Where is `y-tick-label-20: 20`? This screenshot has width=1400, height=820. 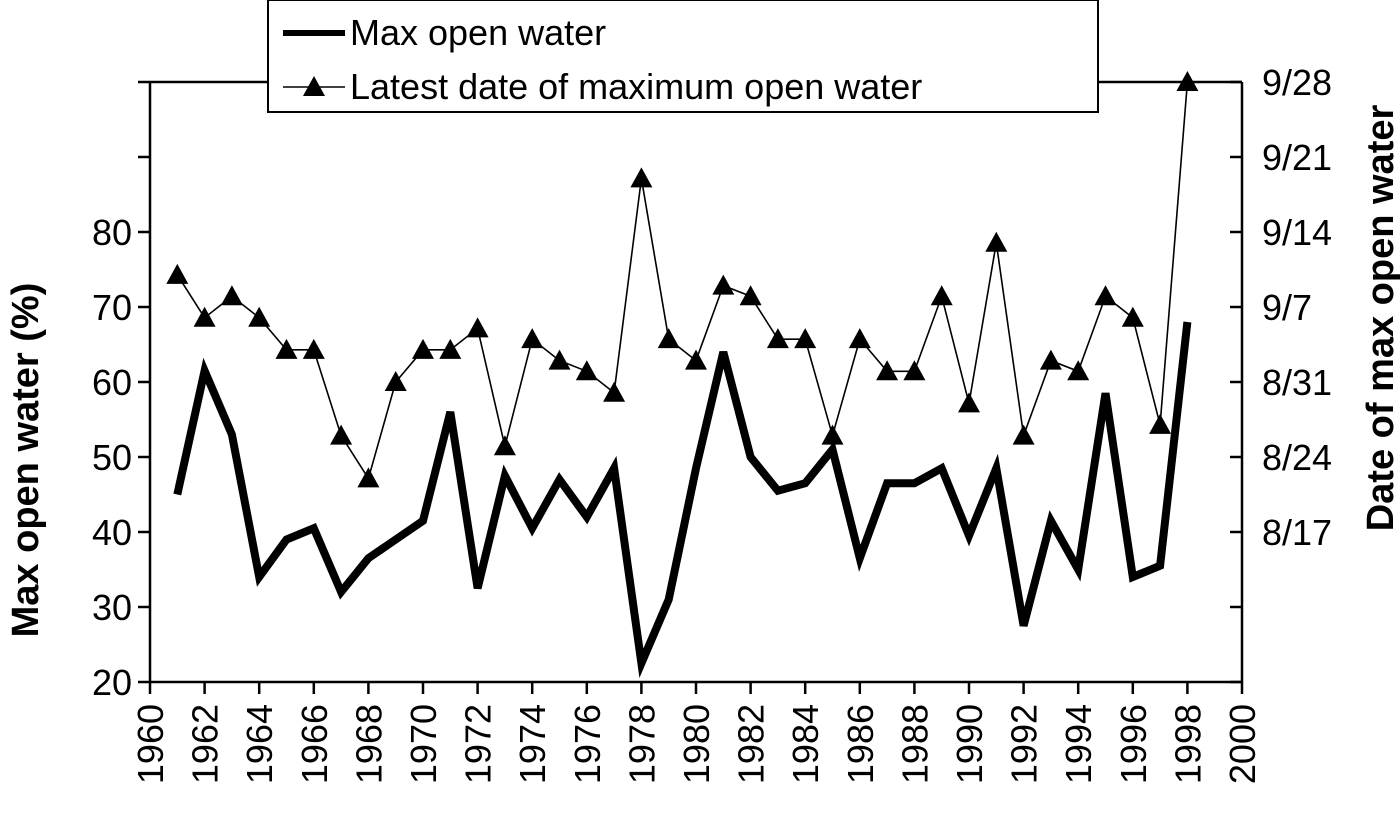 y-tick-label-20: 20 is located at coordinates (112, 682).